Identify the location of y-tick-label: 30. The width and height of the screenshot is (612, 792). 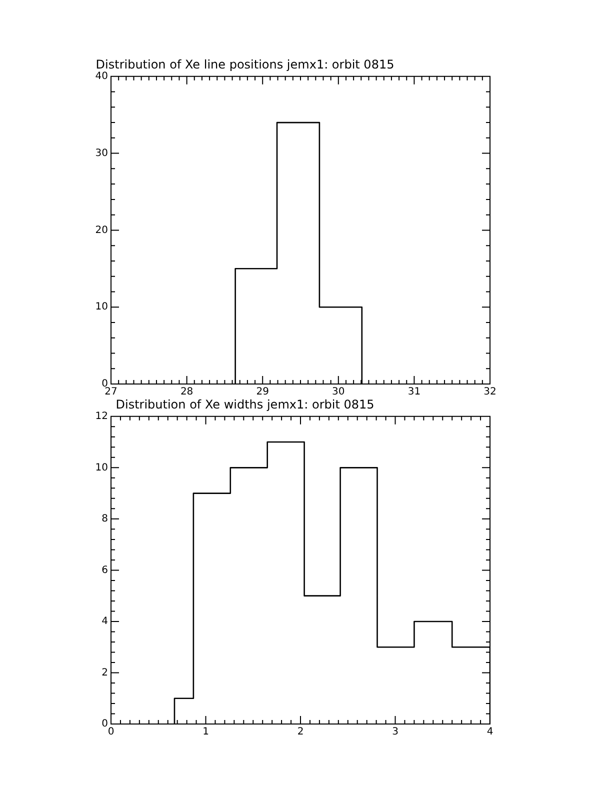
(101, 153).